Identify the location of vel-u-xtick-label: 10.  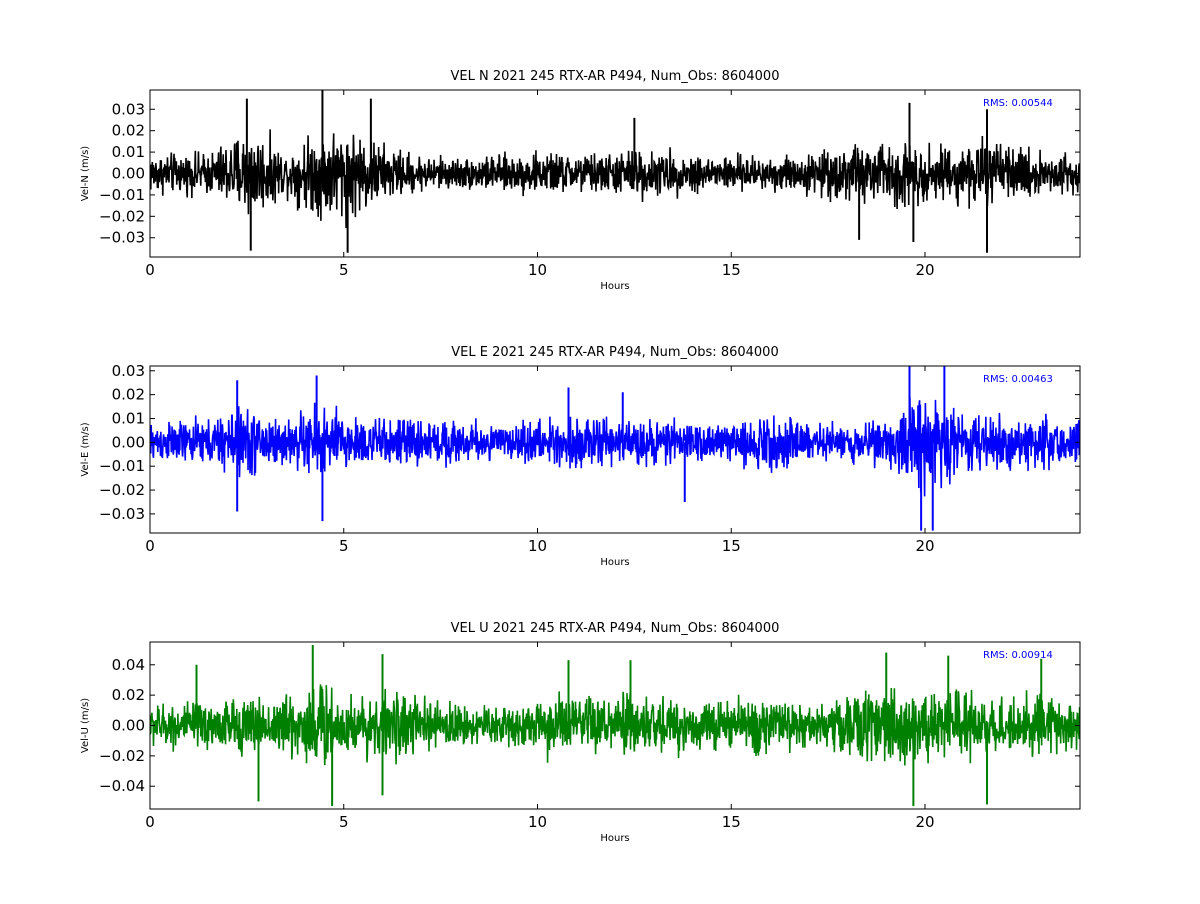
(537, 822).